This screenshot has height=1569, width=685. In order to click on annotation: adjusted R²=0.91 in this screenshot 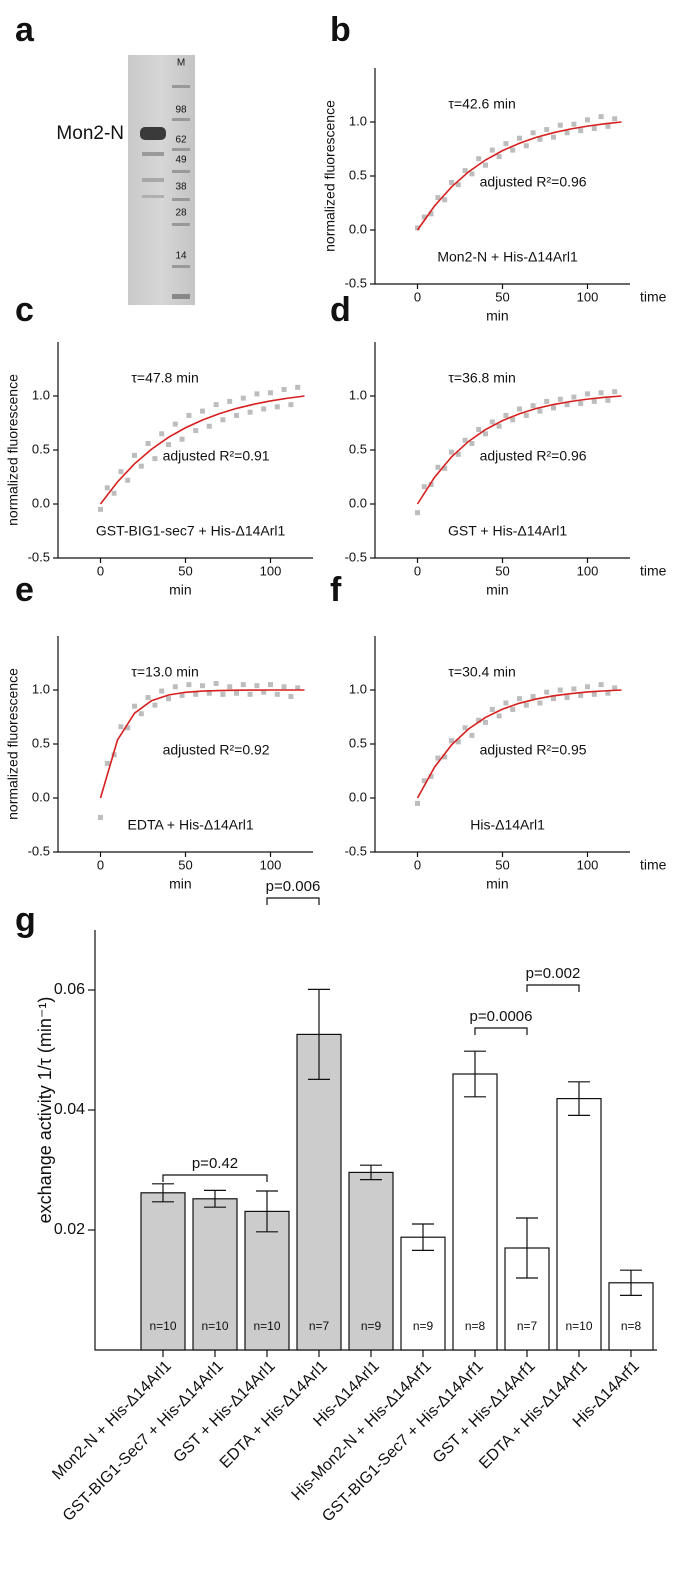, I will do `click(216, 456)`.